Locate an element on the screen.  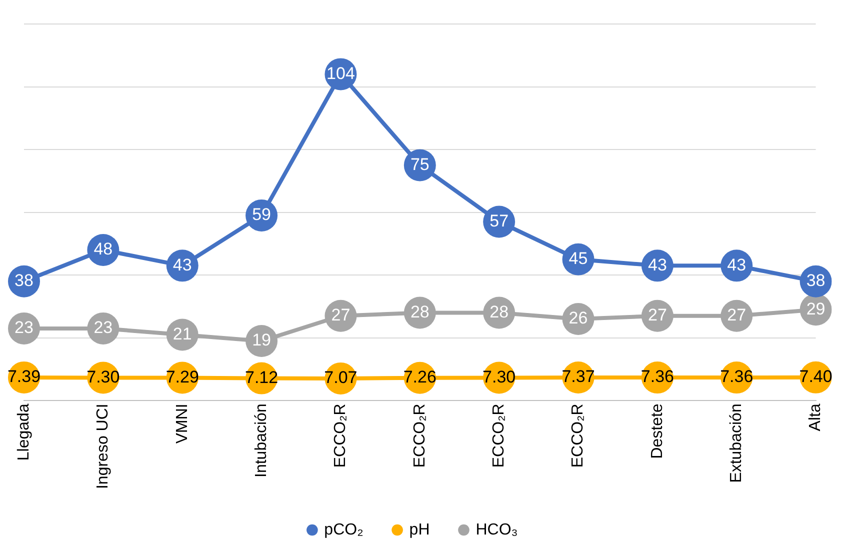
data-label: 45 is located at coordinates (578, 258).